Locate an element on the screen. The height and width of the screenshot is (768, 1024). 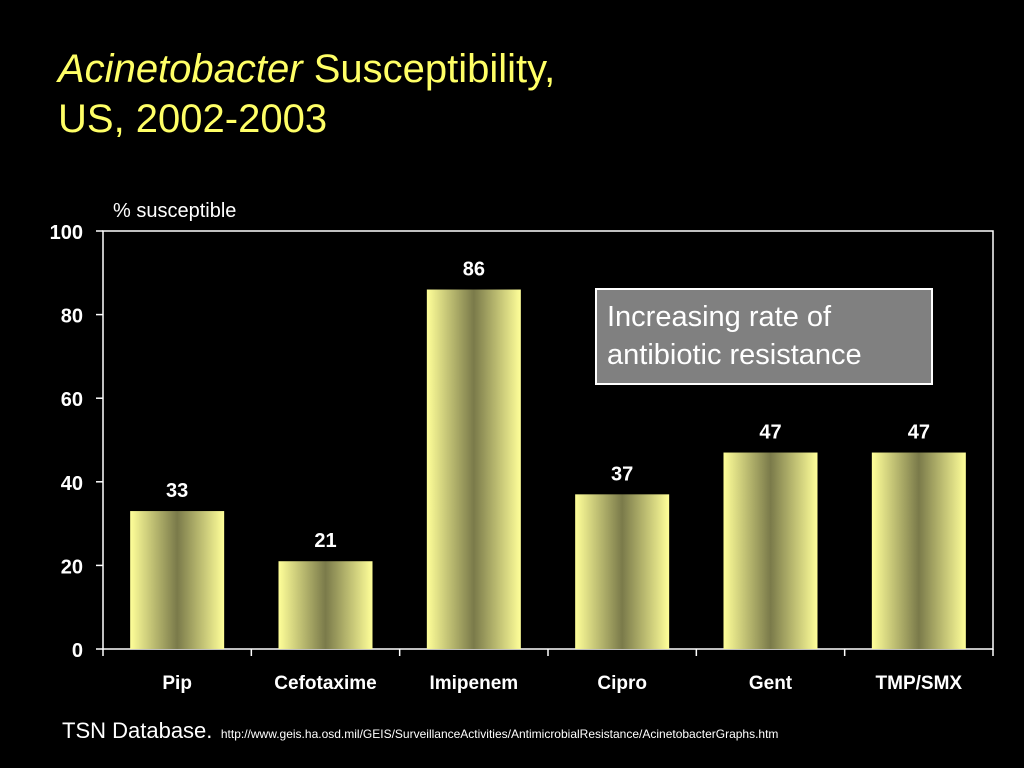
x-tick-label: Imipenem is located at coordinates (473, 683).